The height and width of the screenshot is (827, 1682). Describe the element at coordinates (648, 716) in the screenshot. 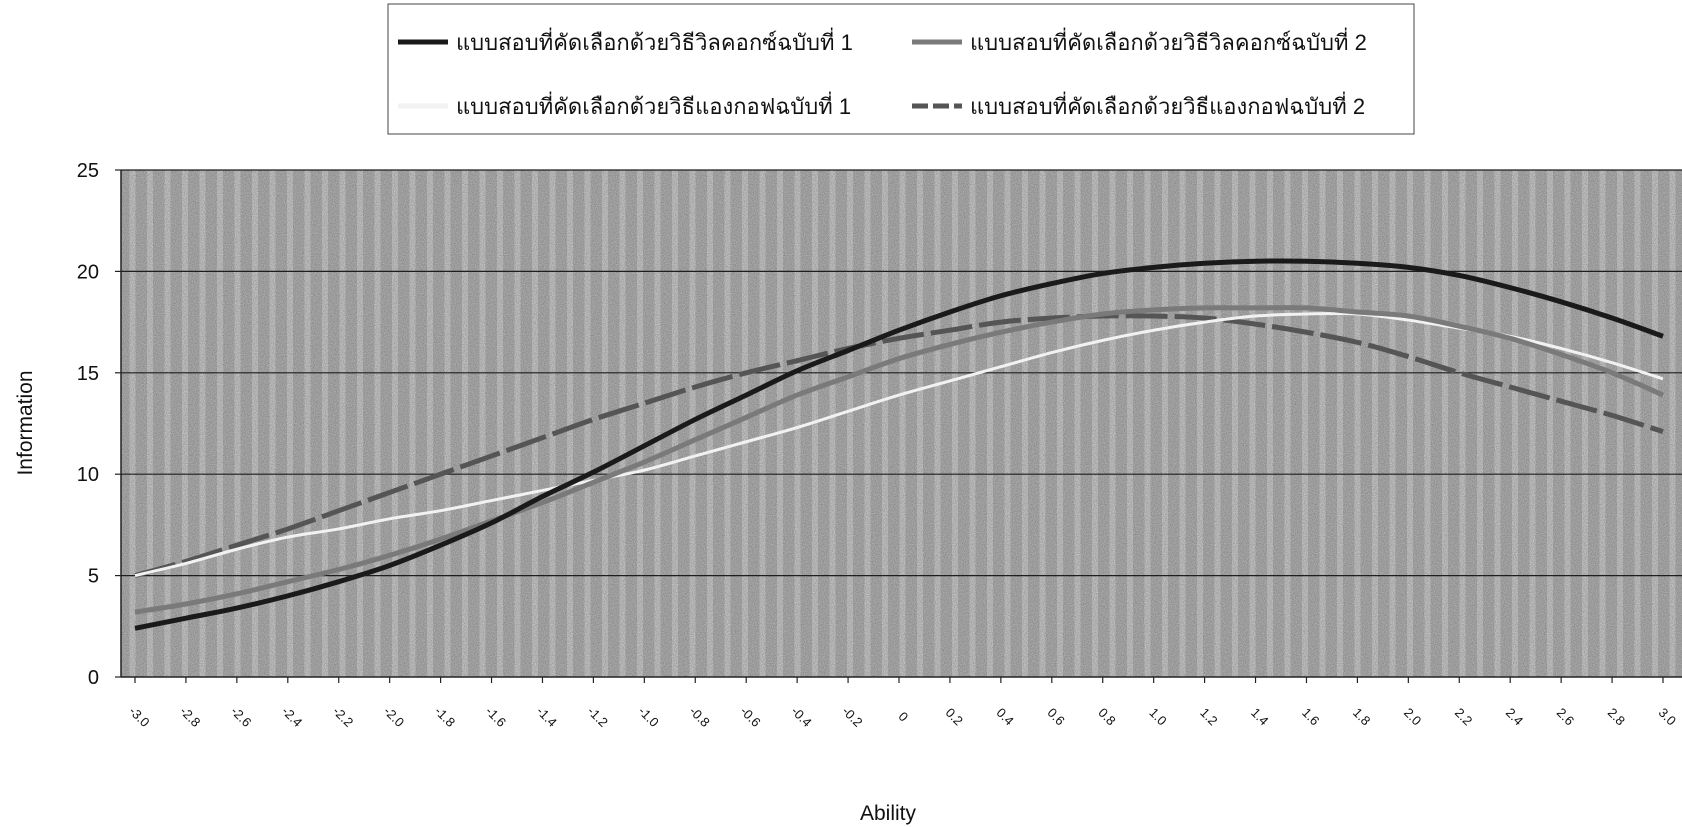

I see `x-tick-label: -1.0` at that location.